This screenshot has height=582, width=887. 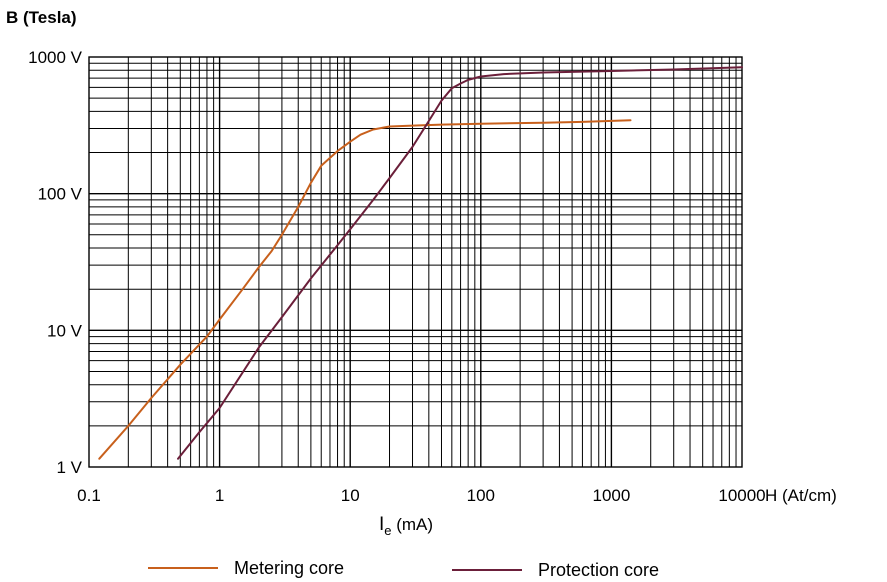 What do you see at coordinates (55, 57) in the screenshot?
I see `y-tick-label: 1000 V` at bounding box center [55, 57].